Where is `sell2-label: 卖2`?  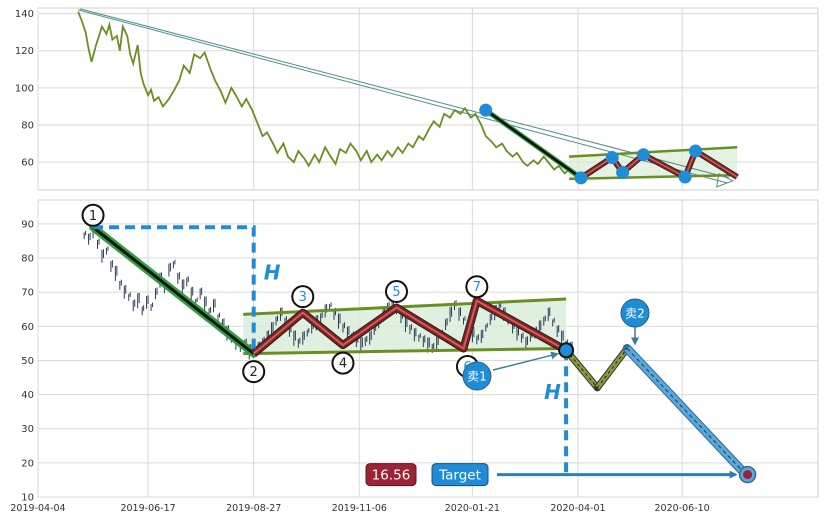 sell2-label: 卖2 is located at coordinates (635, 314).